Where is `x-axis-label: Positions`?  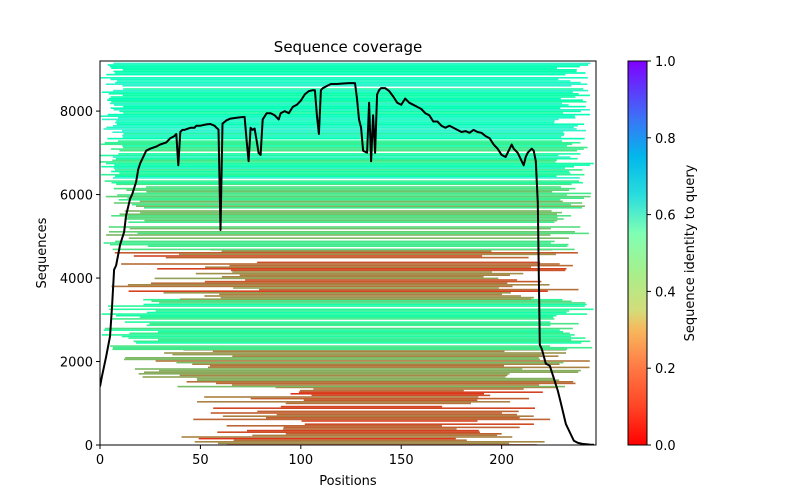 x-axis-label: Positions is located at coordinates (348, 481).